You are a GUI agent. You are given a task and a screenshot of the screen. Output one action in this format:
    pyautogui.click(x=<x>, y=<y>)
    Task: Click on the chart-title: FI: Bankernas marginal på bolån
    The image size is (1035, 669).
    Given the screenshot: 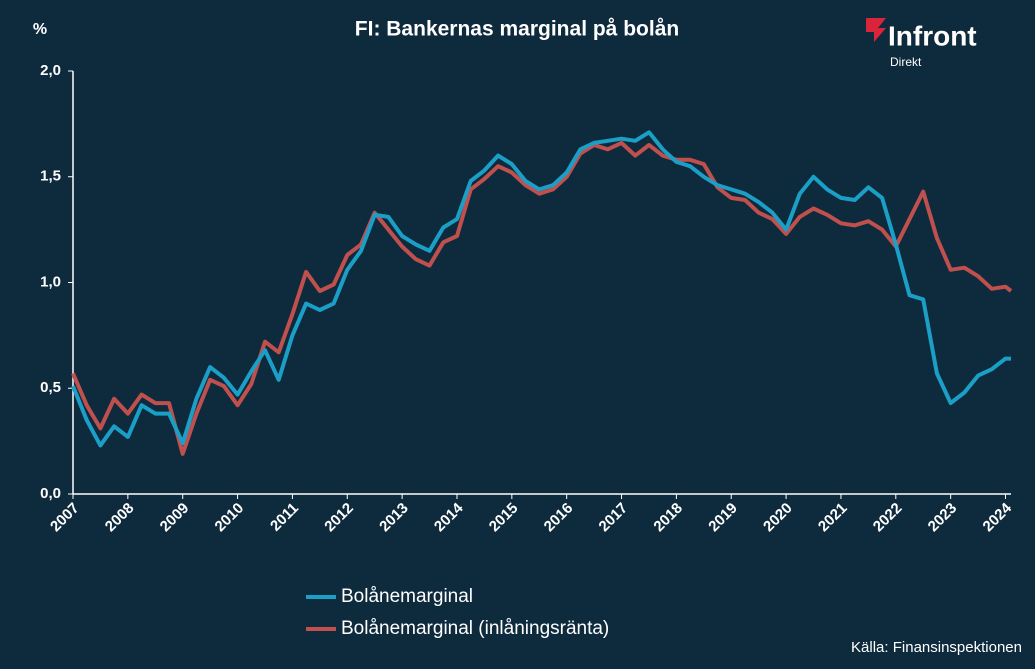 What is the action you would take?
    pyautogui.click(x=517, y=29)
    